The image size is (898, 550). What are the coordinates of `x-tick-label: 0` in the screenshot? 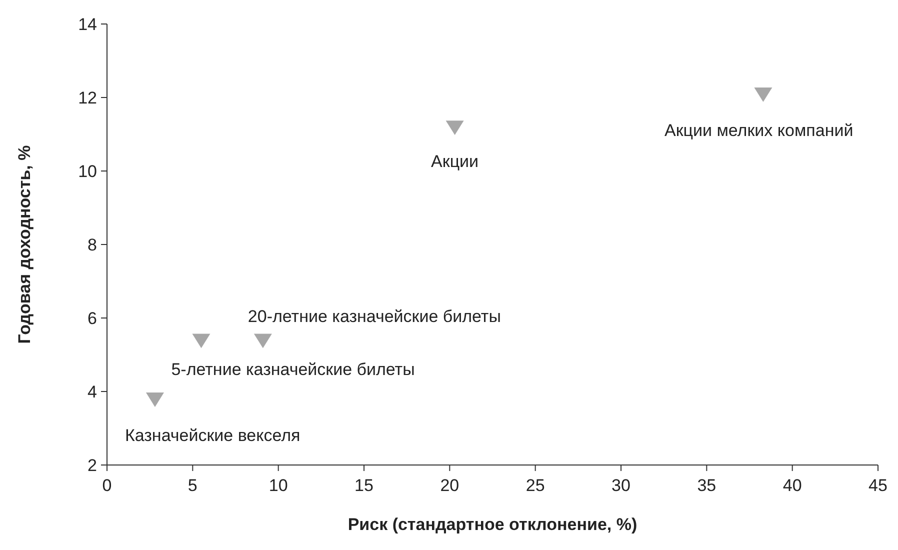 It's located at (107, 485).